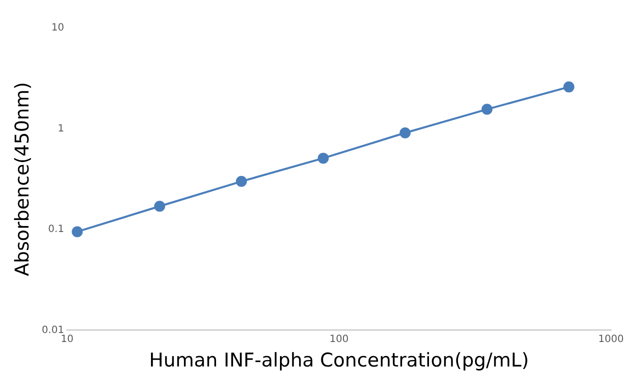 This screenshot has width=639, height=385. Describe the element at coordinates (611, 339) in the screenshot. I see `x-tick-label: 1000` at that location.